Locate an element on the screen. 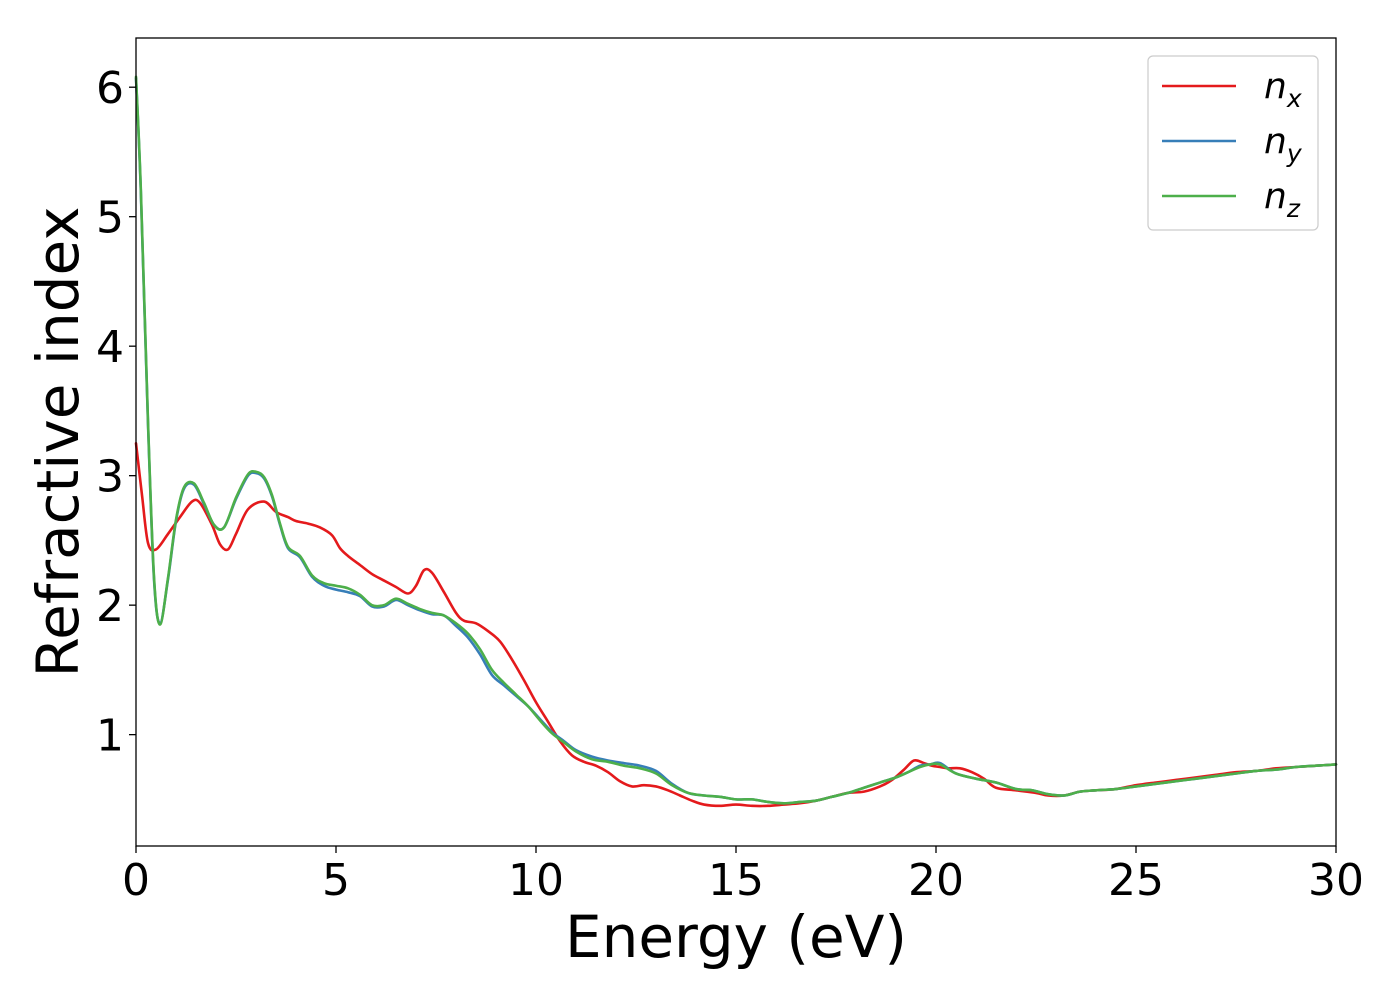 Image resolution: width=1400 pixels, height=1000 pixels. x-tick-label: 25 is located at coordinates (1136, 880).